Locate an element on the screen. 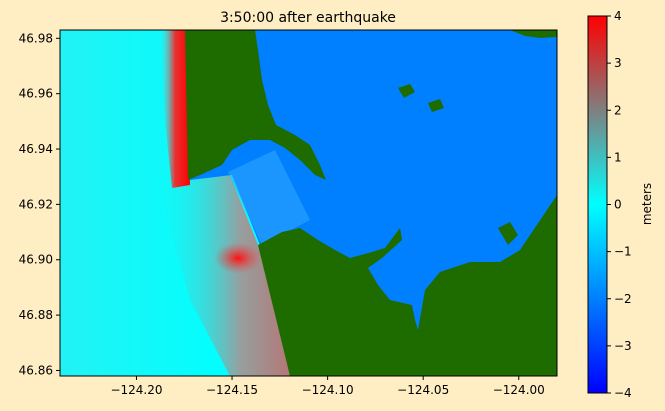 The width and height of the screenshot is (665, 411). x-tick-label: −124.20 is located at coordinates (136, 390).